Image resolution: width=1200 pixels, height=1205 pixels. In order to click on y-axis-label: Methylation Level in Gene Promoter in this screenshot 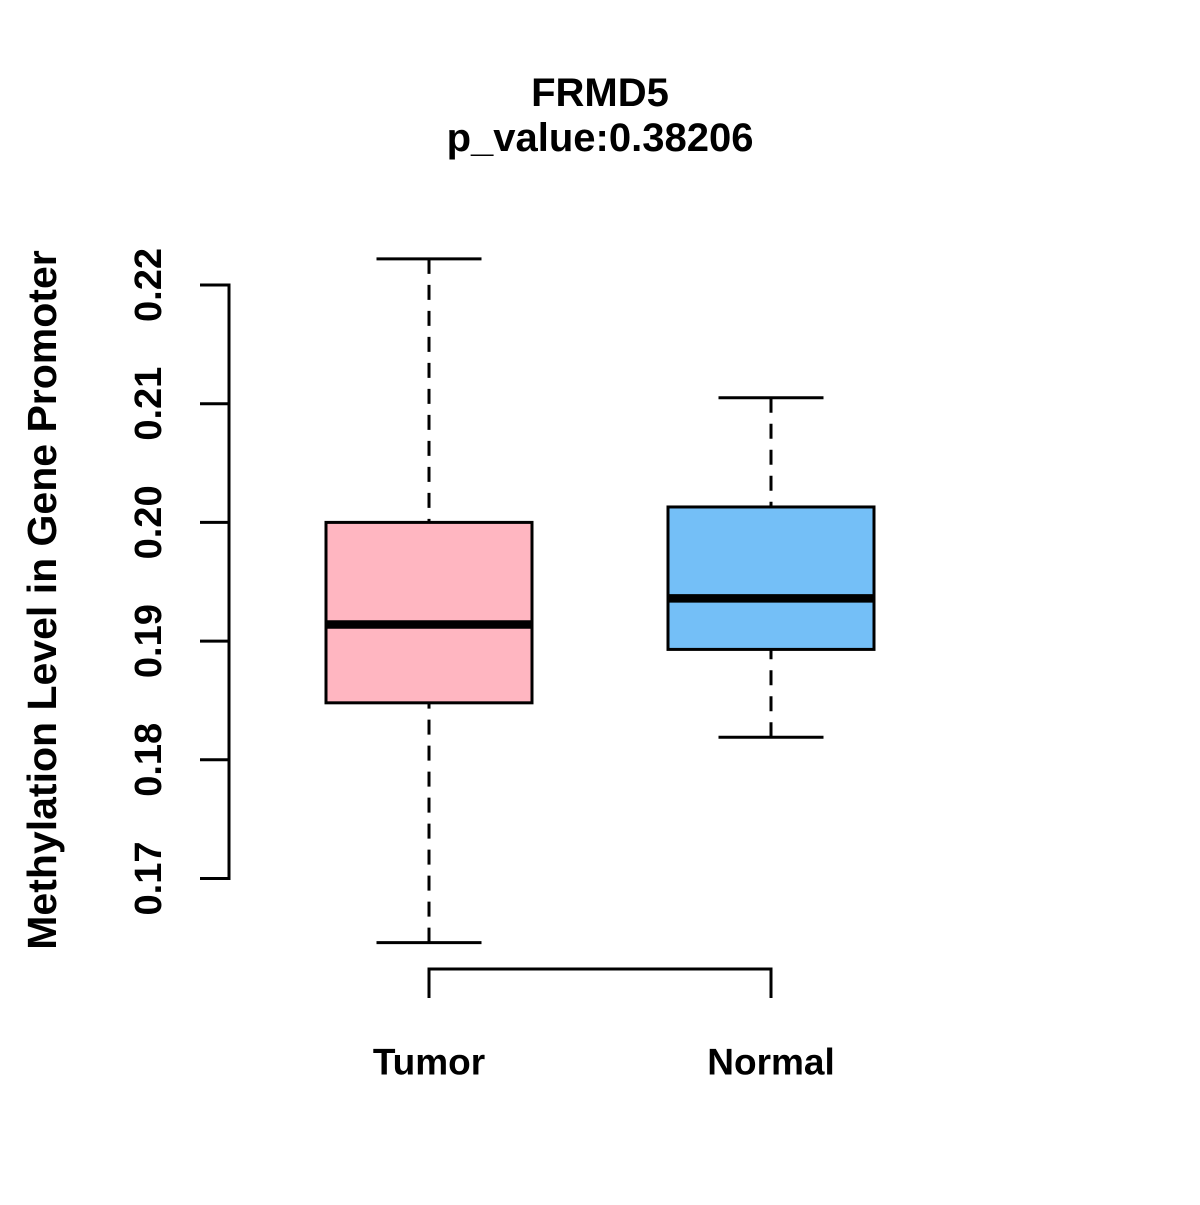, I will do `click(42, 599)`.